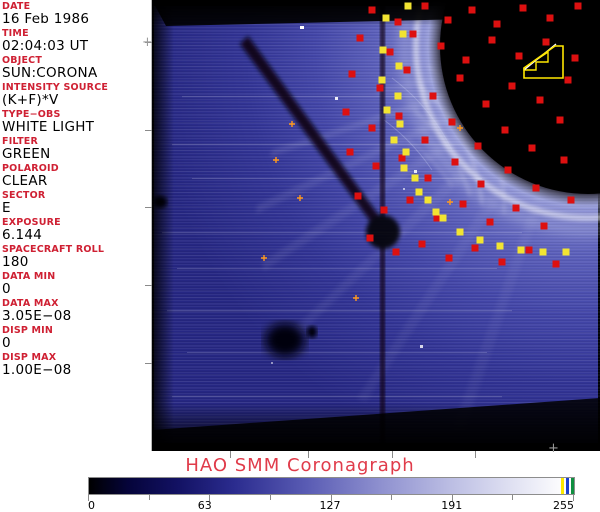 The image size is (600, 512). What do you see at coordinates (76, 175) in the screenshot?
I see `metadata-field: POLAROID CLEAR` at bounding box center [76, 175].